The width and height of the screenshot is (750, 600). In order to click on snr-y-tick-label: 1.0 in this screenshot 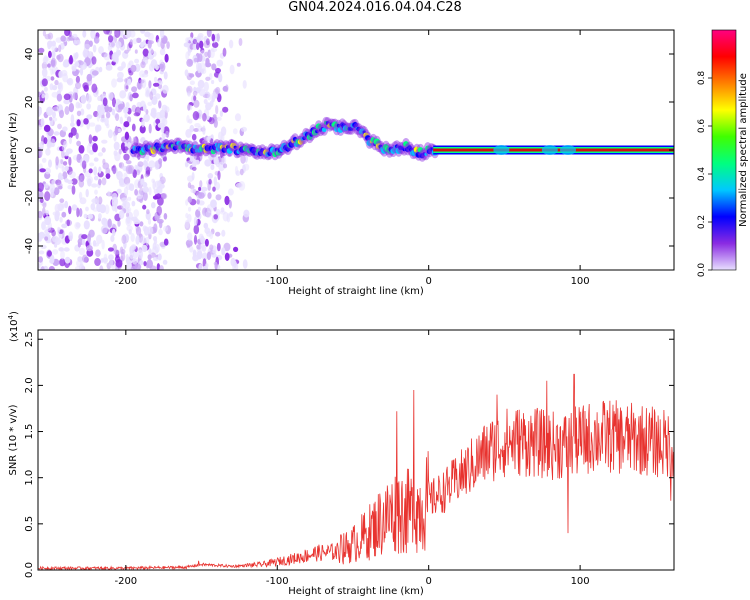, I will do `click(29, 478)`.